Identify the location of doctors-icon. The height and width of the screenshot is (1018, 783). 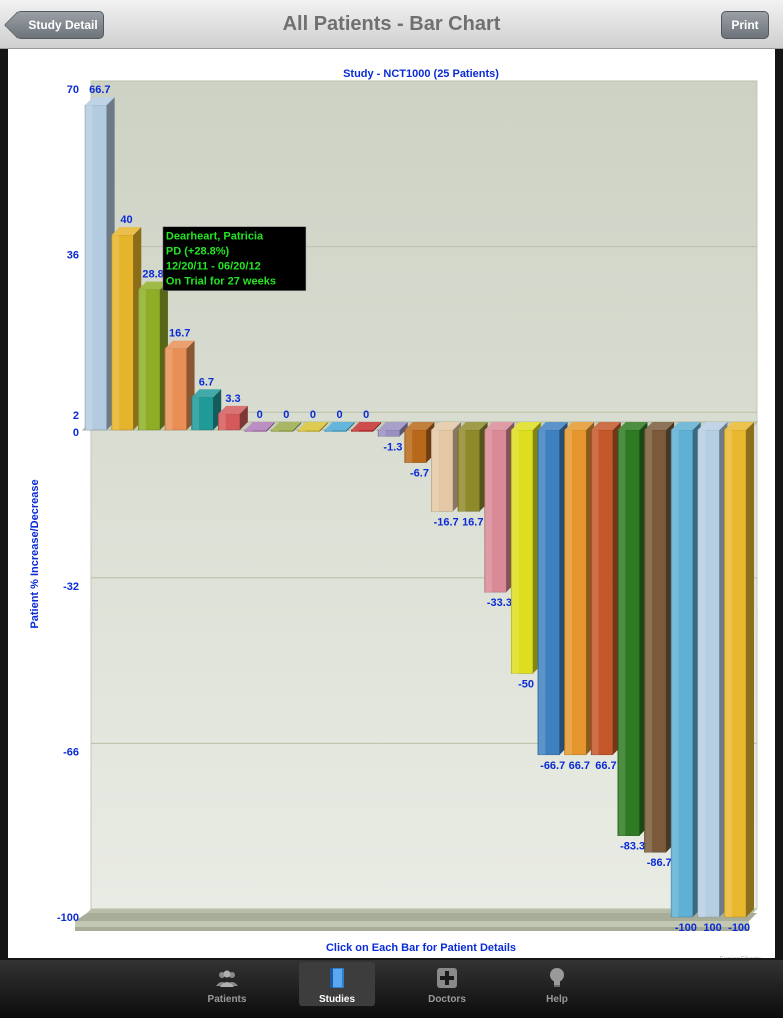
(447, 978).